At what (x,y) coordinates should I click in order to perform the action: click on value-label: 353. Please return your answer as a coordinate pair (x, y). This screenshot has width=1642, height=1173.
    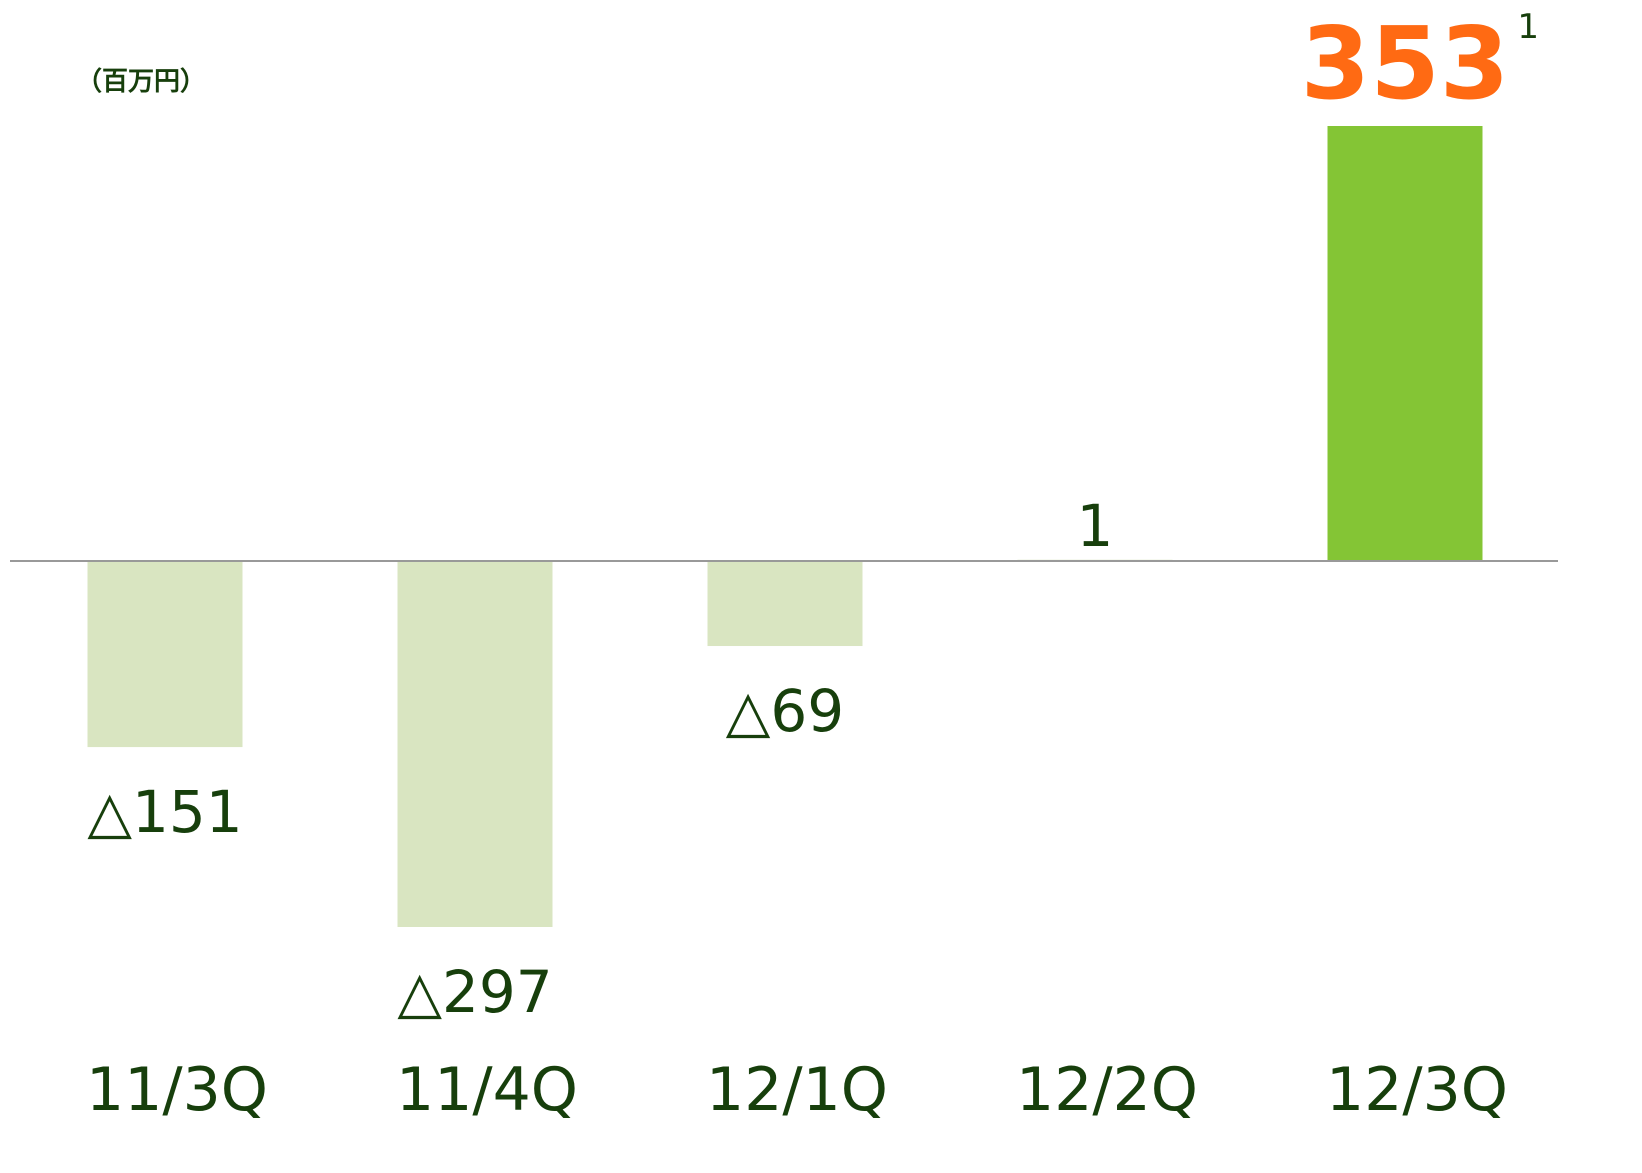
    Looking at the image, I should click on (1405, 63).